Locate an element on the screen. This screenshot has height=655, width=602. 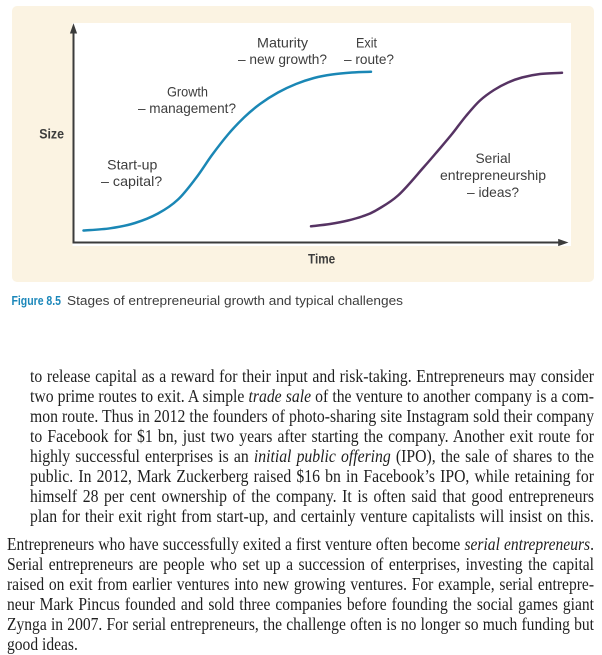
svg-text: entrepreneurship is located at coordinates (493, 175).